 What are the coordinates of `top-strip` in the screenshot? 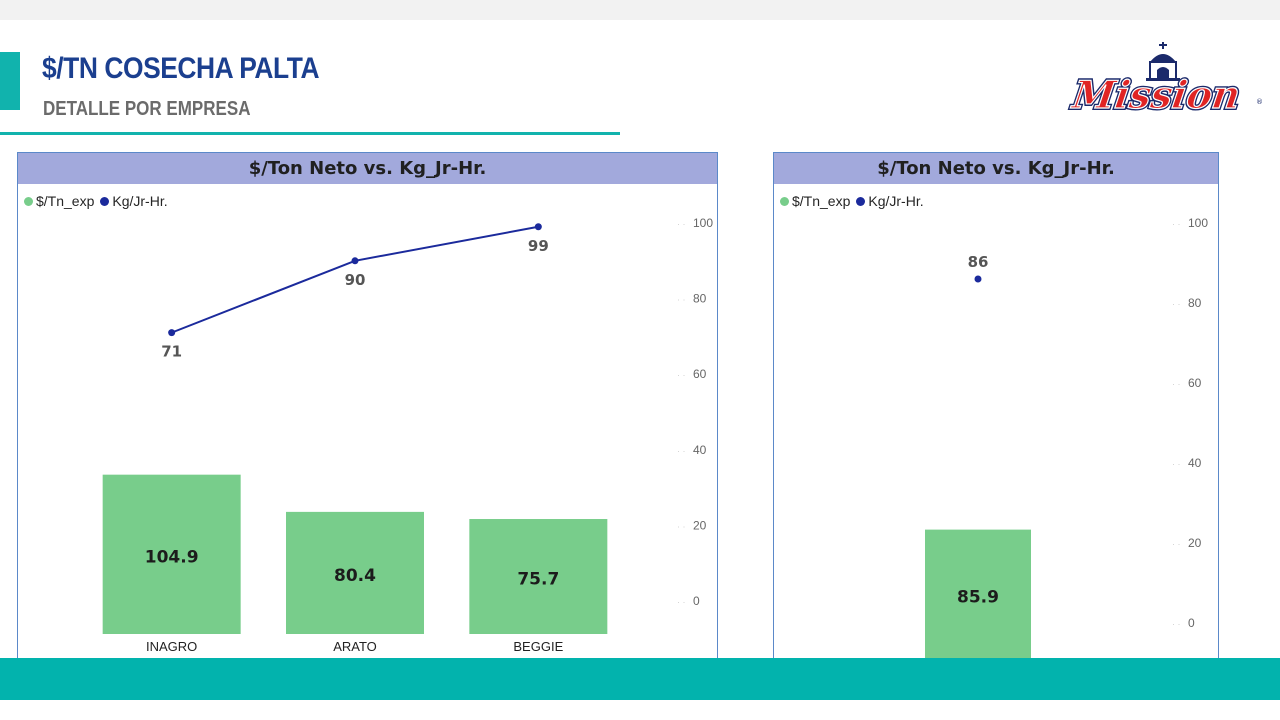 It's located at (640, 10).